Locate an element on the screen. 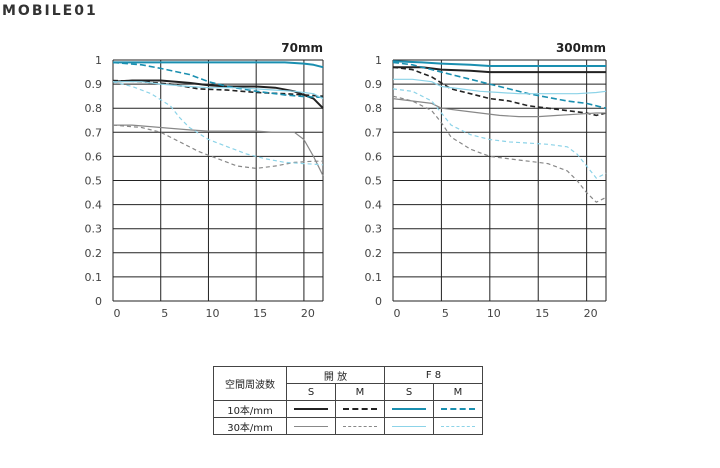 The width and height of the screenshot is (720, 468). legend-row-30: 30本/mm is located at coordinates (348, 426).